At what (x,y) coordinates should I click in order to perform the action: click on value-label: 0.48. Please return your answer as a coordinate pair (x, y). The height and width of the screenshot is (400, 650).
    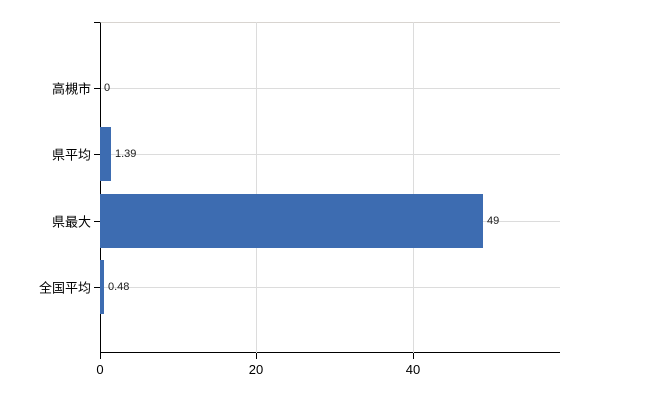
    Looking at the image, I should click on (119, 287).